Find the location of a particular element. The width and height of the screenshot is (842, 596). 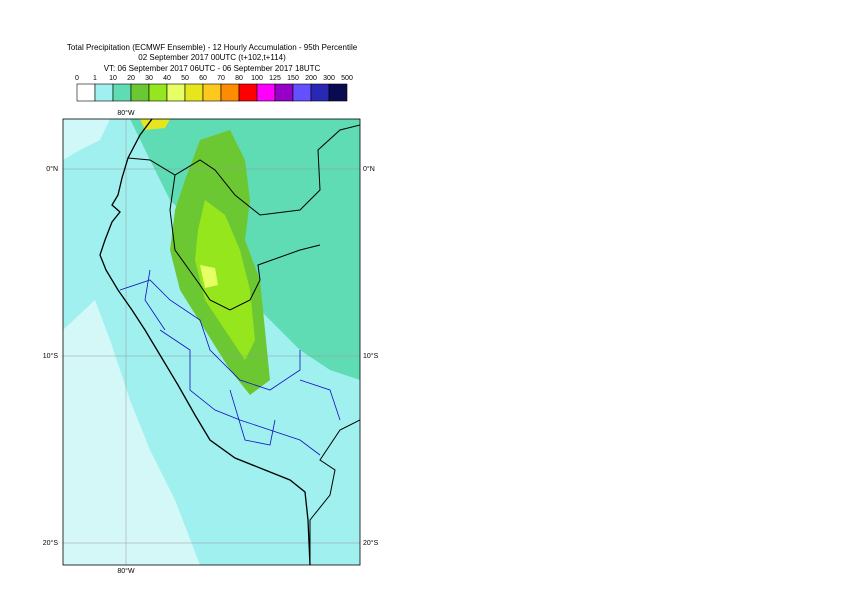

colorbar-label: 150 is located at coordinates (293, 78).